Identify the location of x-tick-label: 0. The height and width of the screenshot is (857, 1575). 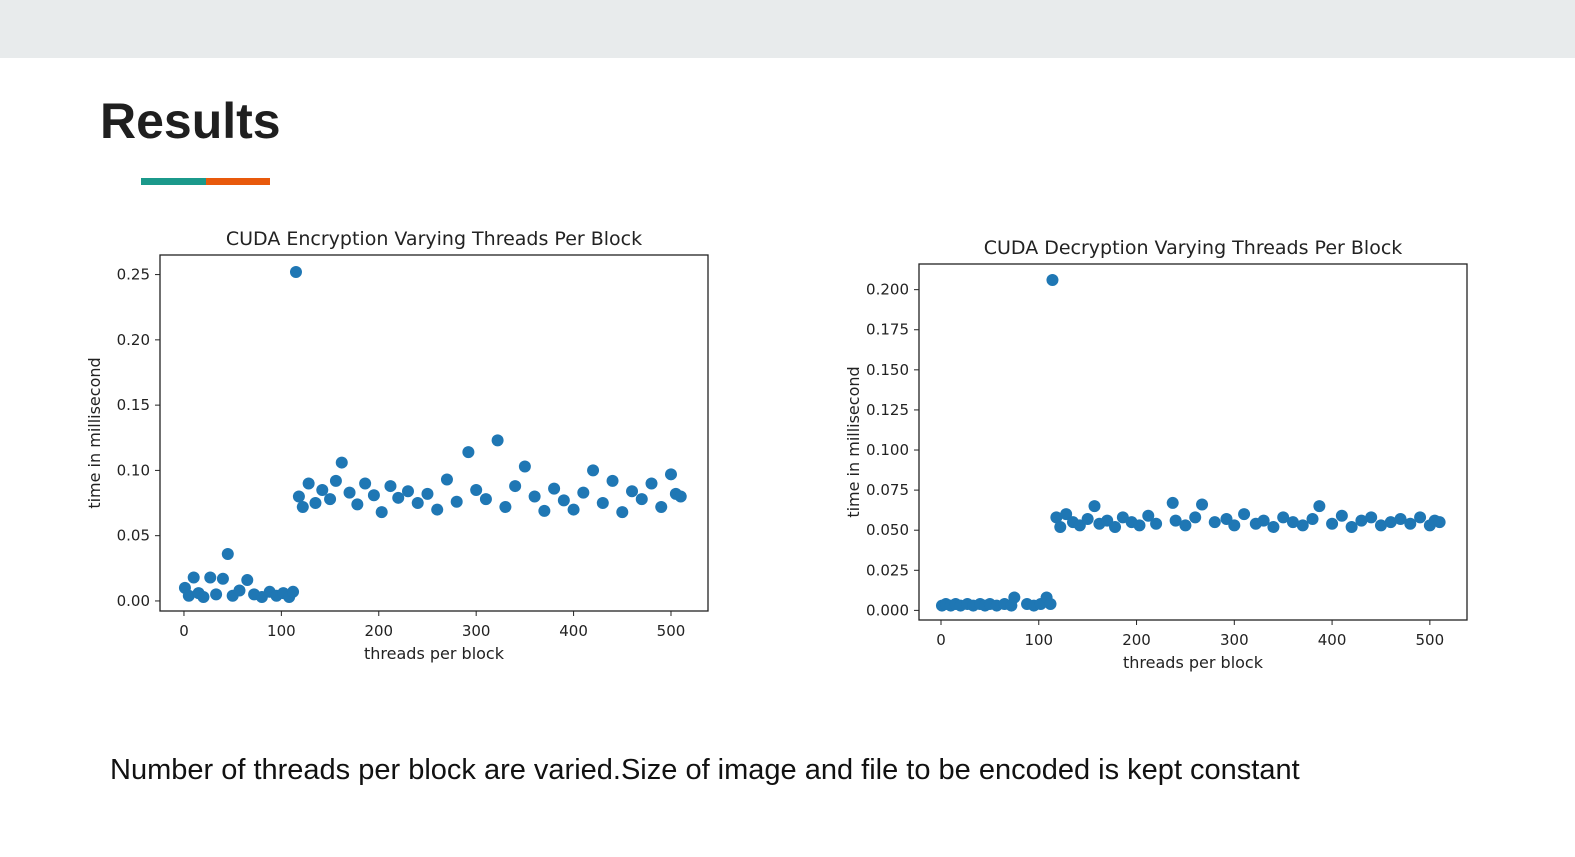
(184, 631).